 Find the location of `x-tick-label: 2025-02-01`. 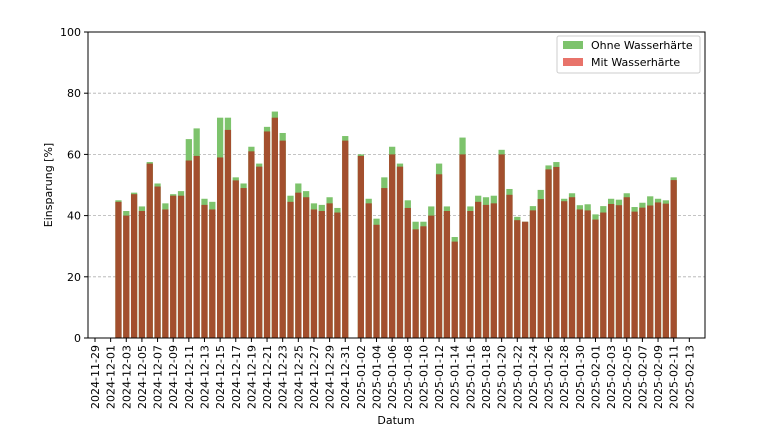

x-tick-label: 2025-02-01 is located at coordinates (595, 377).